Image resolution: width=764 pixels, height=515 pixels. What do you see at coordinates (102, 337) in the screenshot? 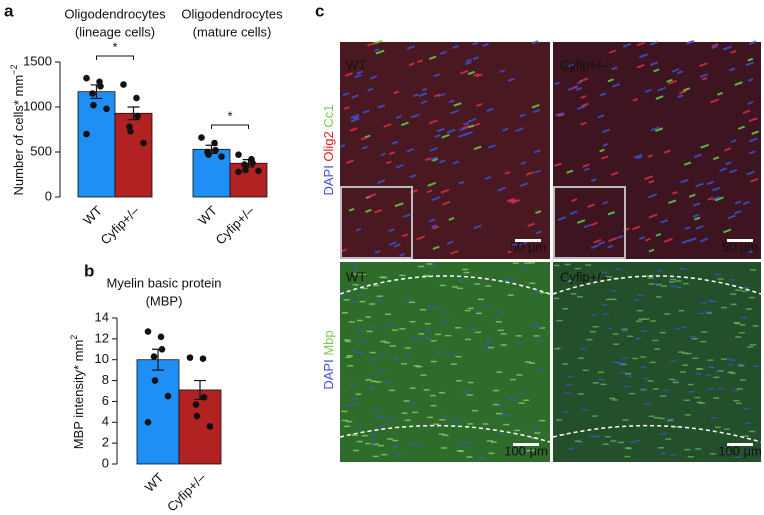
I see `y-tick-label: 12` at bounding box center [102, 337].